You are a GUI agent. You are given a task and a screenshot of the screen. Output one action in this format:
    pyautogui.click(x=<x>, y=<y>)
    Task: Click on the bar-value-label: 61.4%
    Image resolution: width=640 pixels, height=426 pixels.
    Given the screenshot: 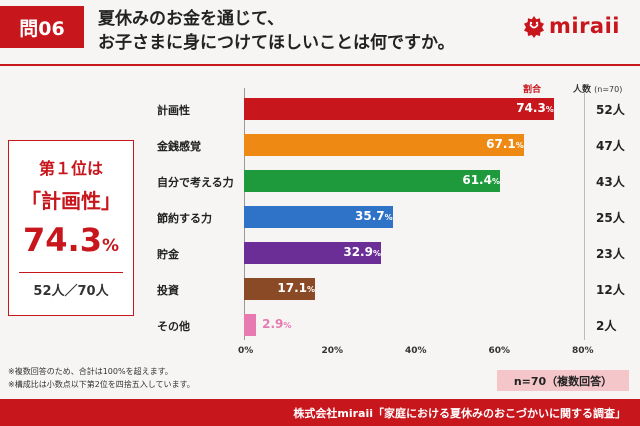 What is the action you would take?
    pyautogui.click(x=481, y=180)
    